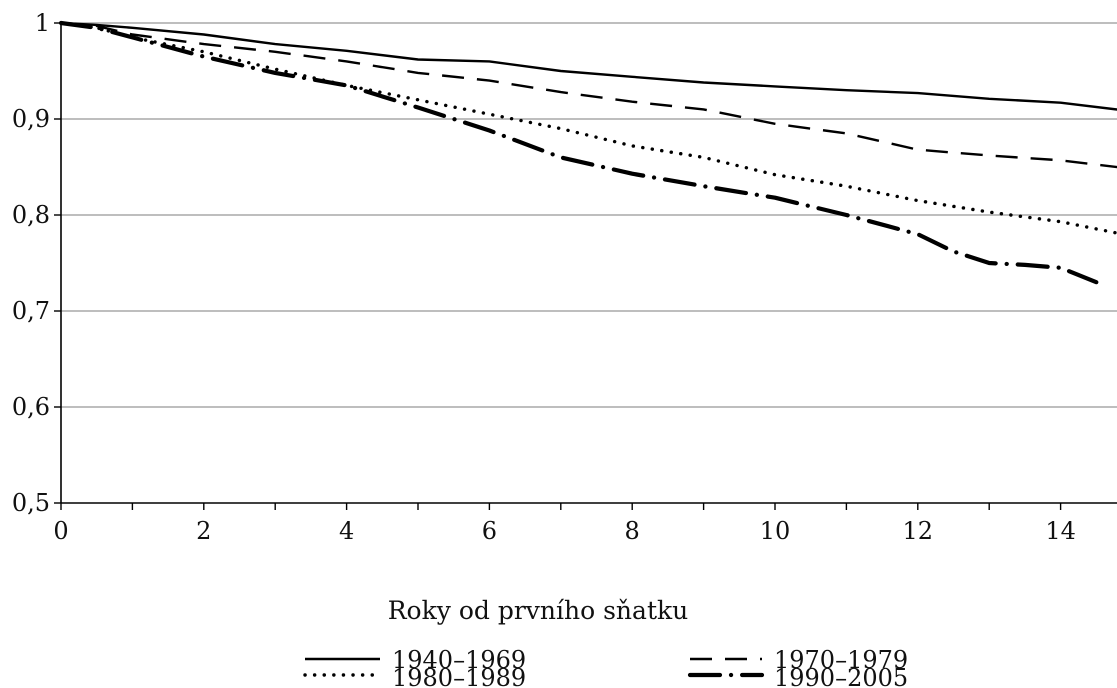  I want to click on x-tick-label: 10, so click(775, 531).